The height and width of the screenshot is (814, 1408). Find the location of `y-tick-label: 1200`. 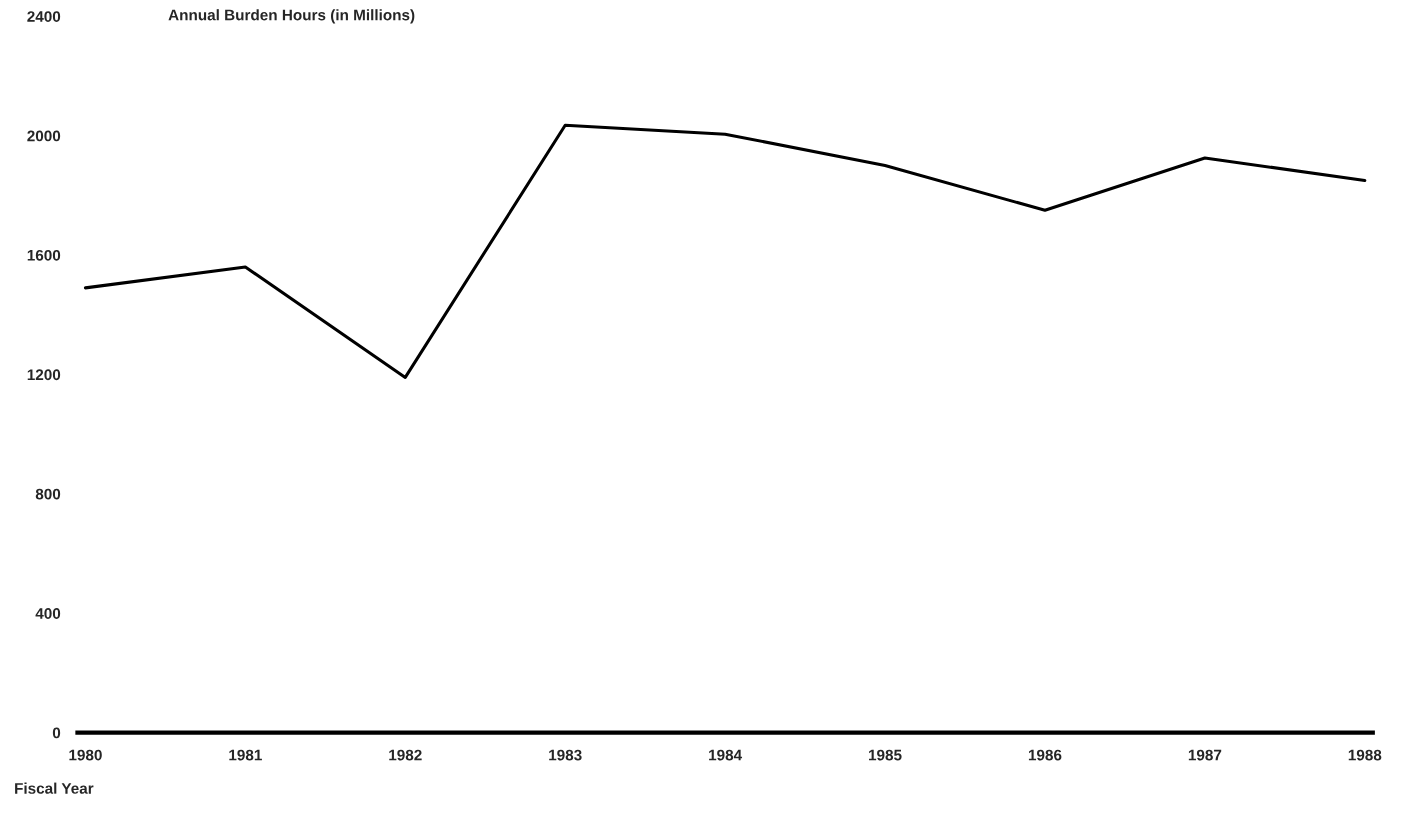

y-tick-label: 1200 is located at coordinates (44, 375).